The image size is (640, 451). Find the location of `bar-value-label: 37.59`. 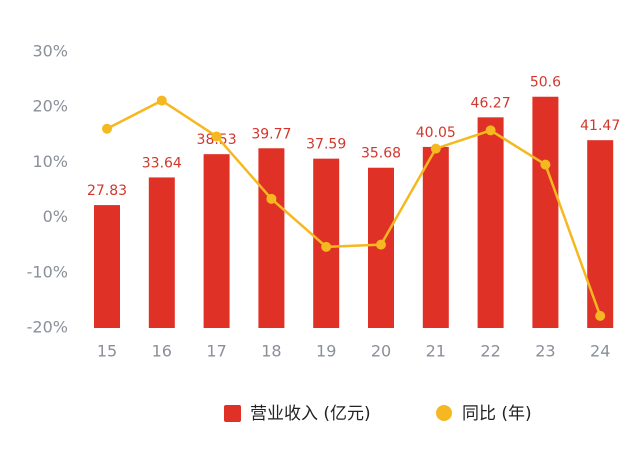

bar-value-label: 37.59 is located at coordinates (326, 145).